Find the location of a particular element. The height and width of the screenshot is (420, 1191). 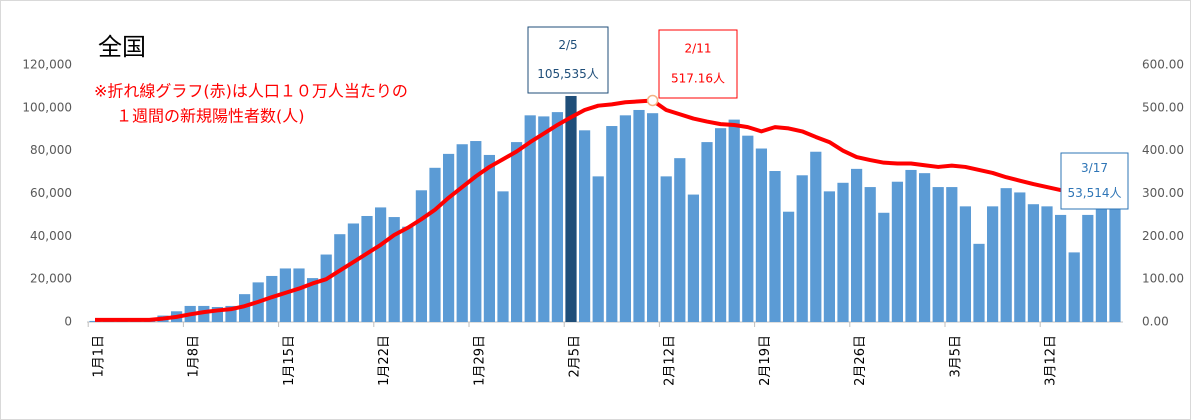

x-tick-label: 2月5日 is located at coordinates (575, 356).